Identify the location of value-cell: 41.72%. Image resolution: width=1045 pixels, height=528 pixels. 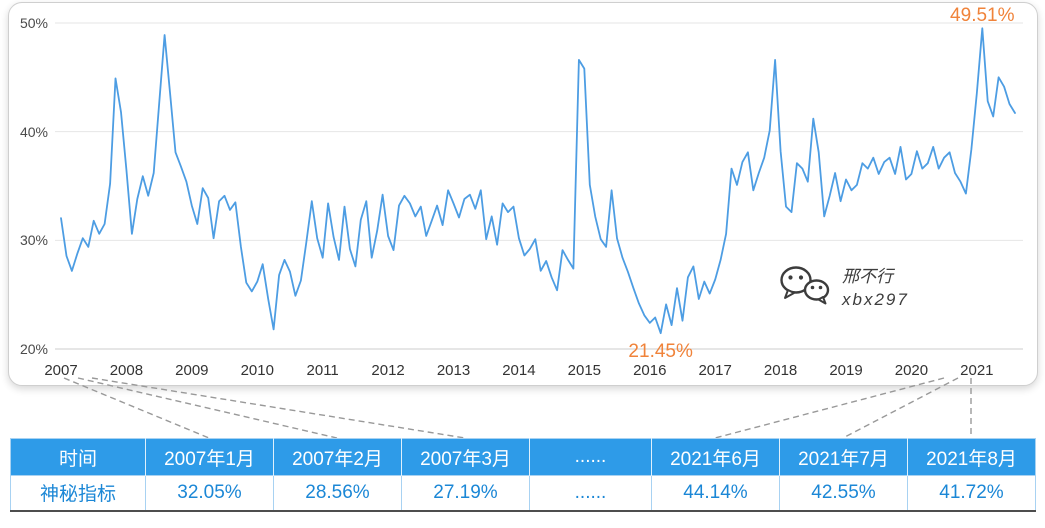
(971, 493).